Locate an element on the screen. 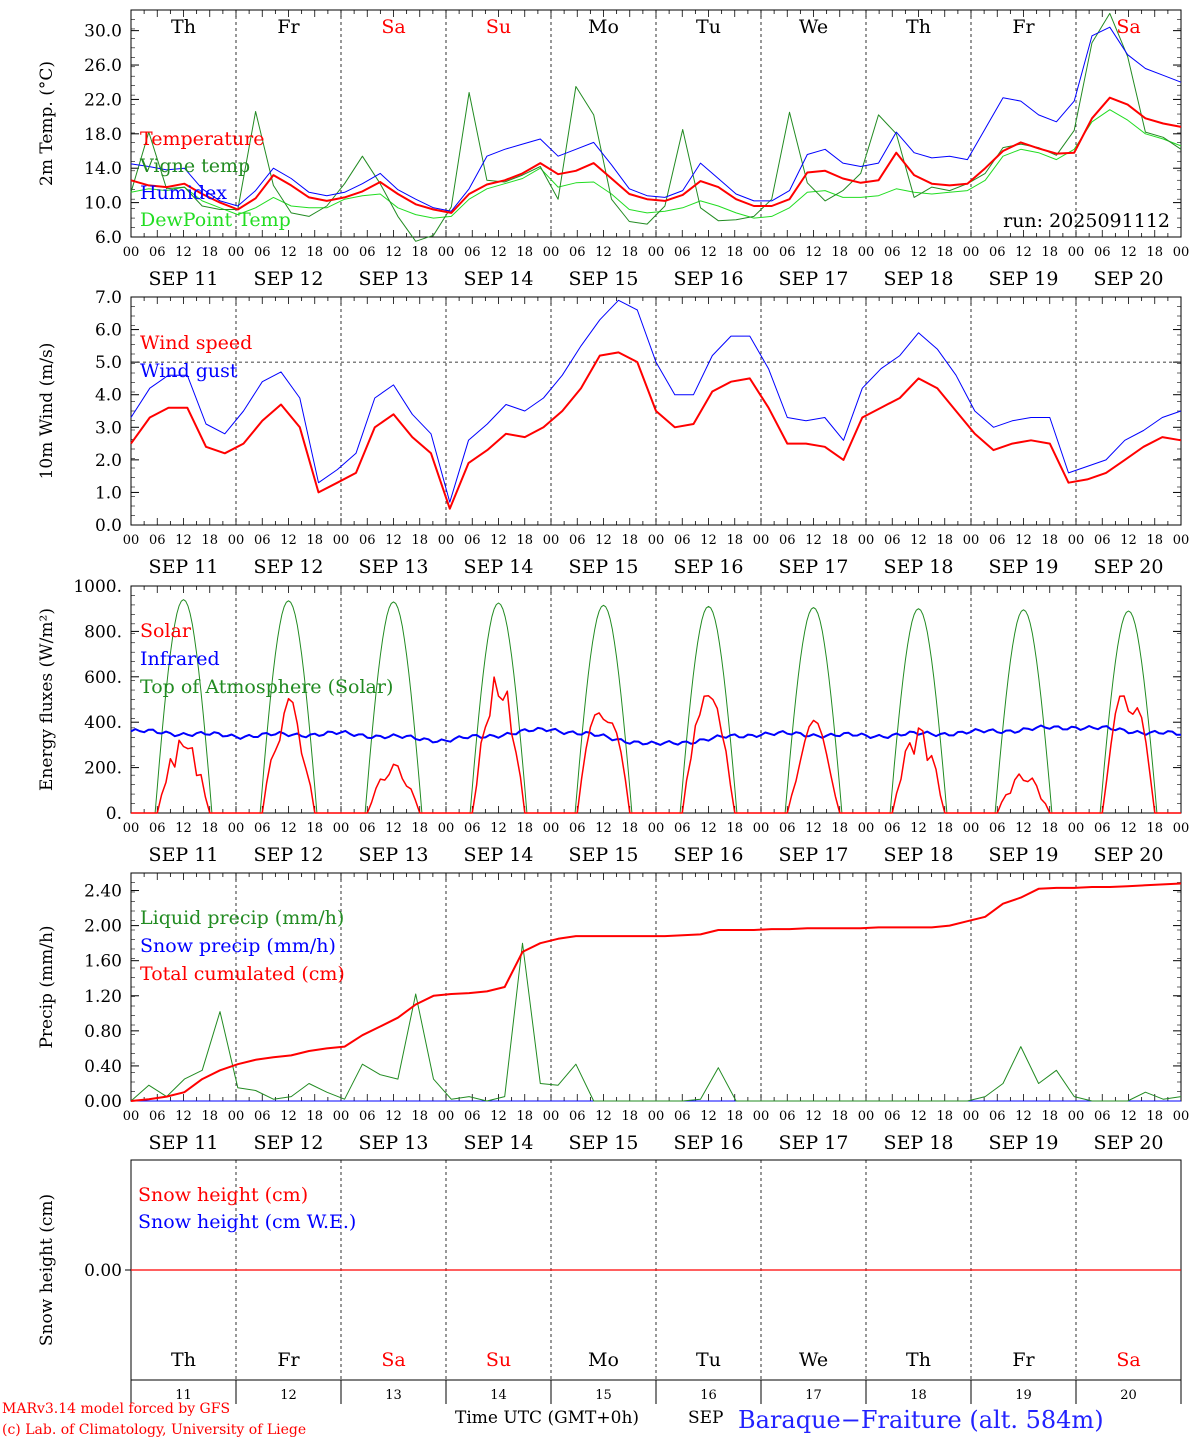 The image size is (1194, 1440). y-tick-label: 2.0 is located at coordinates (108, 461).